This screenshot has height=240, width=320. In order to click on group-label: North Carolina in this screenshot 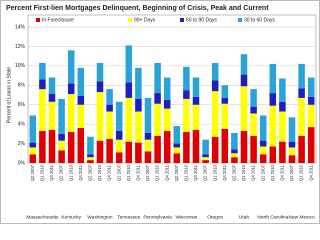, I will do `click(272, 217)`.